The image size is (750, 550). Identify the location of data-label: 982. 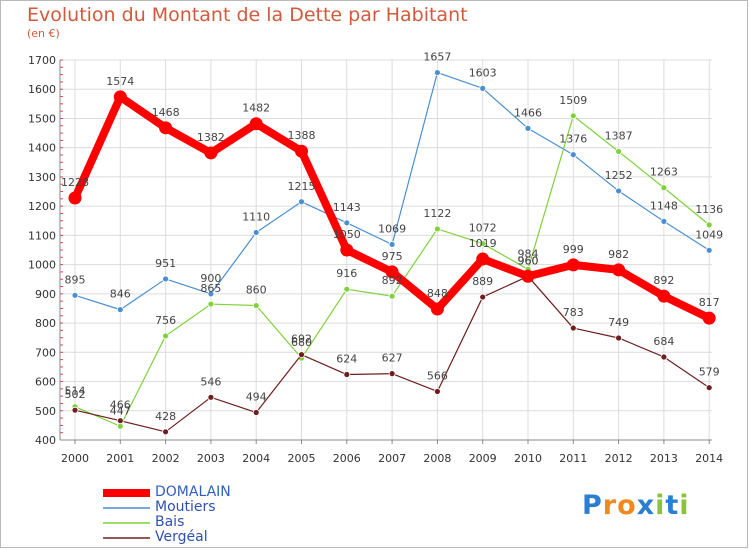
(618, 254).